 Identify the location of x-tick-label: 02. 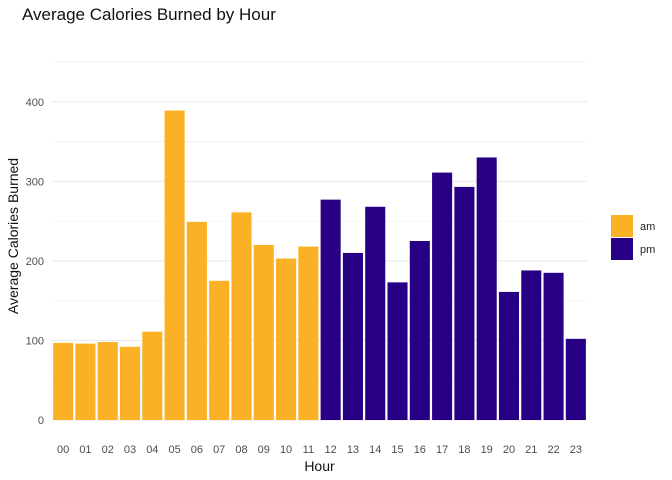
(108, 450).